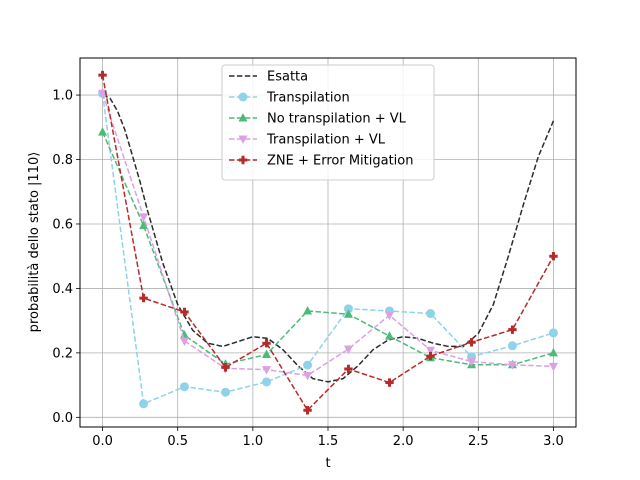 This screenshot has width=640, height=480. Describe the element at coordinates (62, 289) in the screenshot. I see `y-tick-label: 0.4` at that location.